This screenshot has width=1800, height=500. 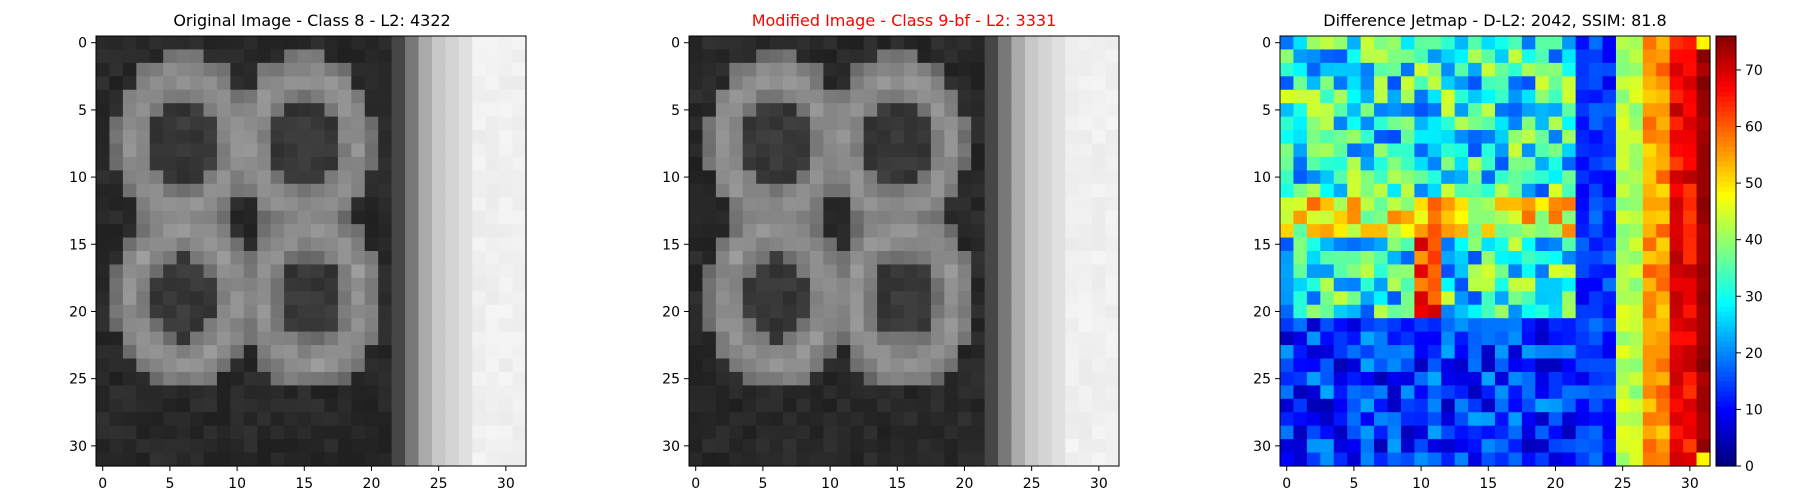 I want to click on y-tick-label: 30, so click(x=78, y=447).